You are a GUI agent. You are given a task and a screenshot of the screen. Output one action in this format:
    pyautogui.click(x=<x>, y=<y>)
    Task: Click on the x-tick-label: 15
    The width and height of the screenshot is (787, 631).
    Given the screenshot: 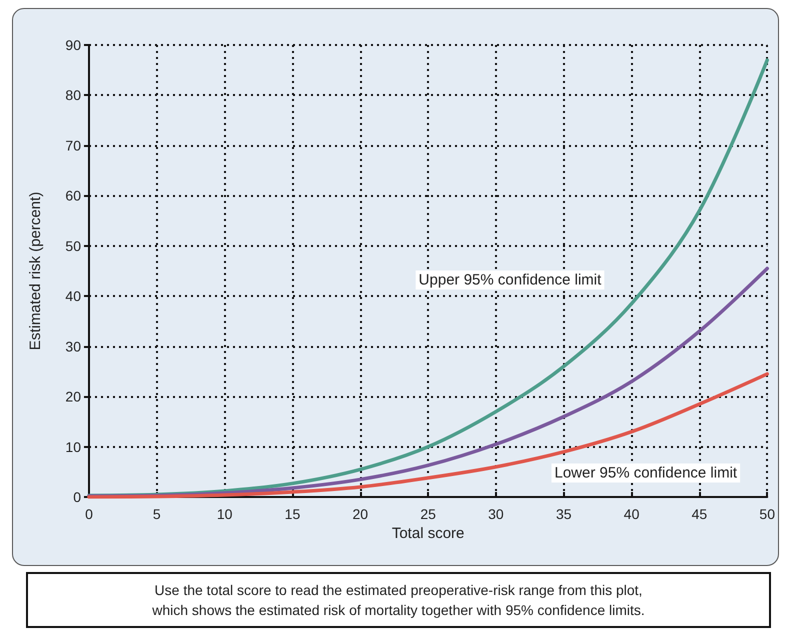 What is the action you would take?
    pyautogui.click(x=292, y=514)
    